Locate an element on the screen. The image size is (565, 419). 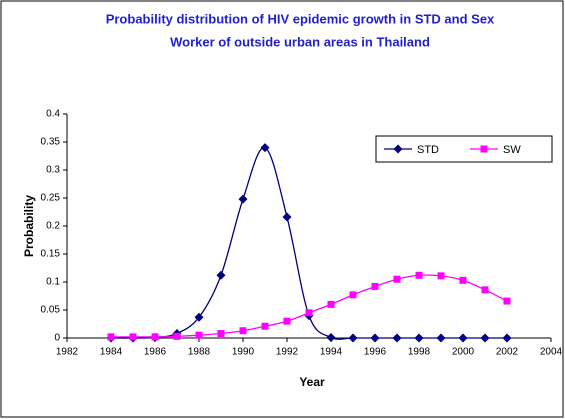
x-tick-label: 1996 is located at coordinates (375, 352).